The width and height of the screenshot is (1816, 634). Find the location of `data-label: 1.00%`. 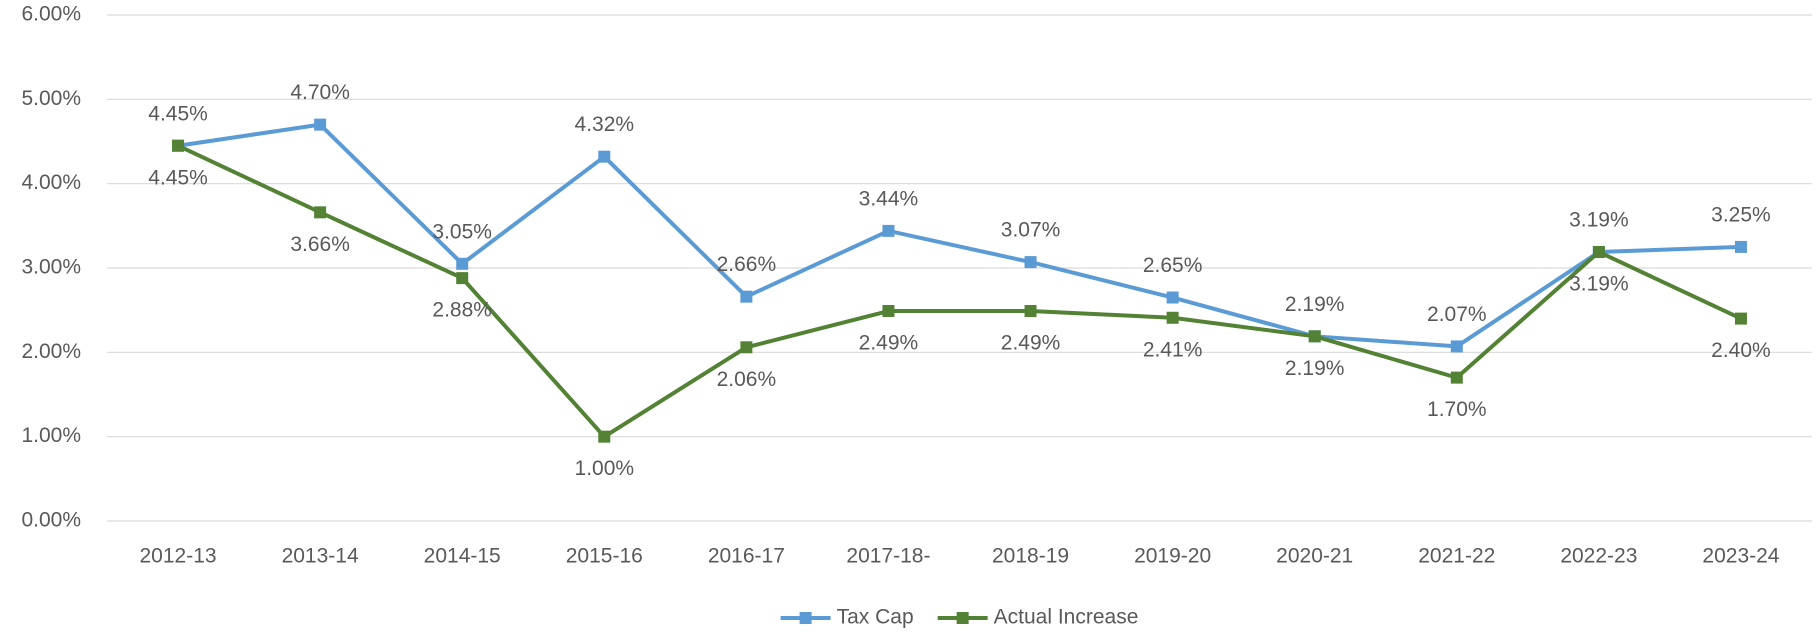

data-label: 1.00% is located at coordinates (605, 468).